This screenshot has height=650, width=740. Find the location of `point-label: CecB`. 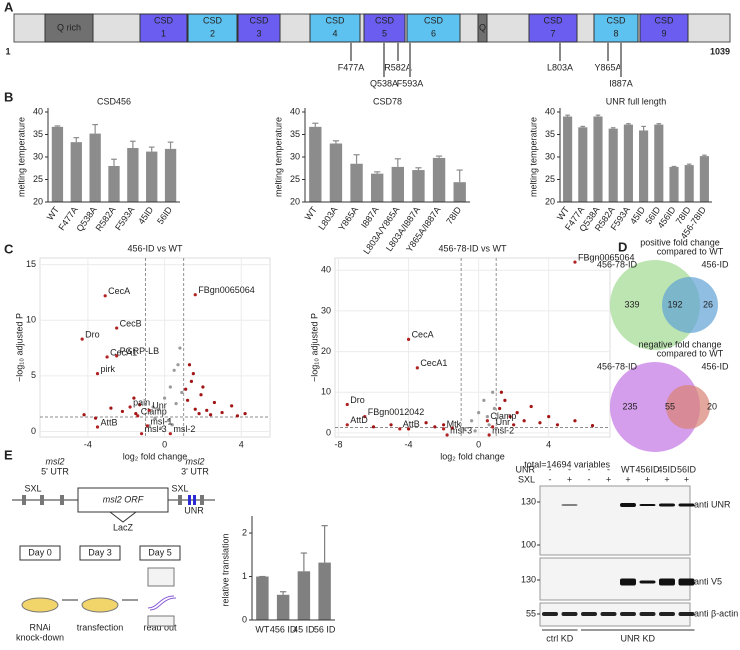

point-label: CecB is located at coordinates (131, 323).